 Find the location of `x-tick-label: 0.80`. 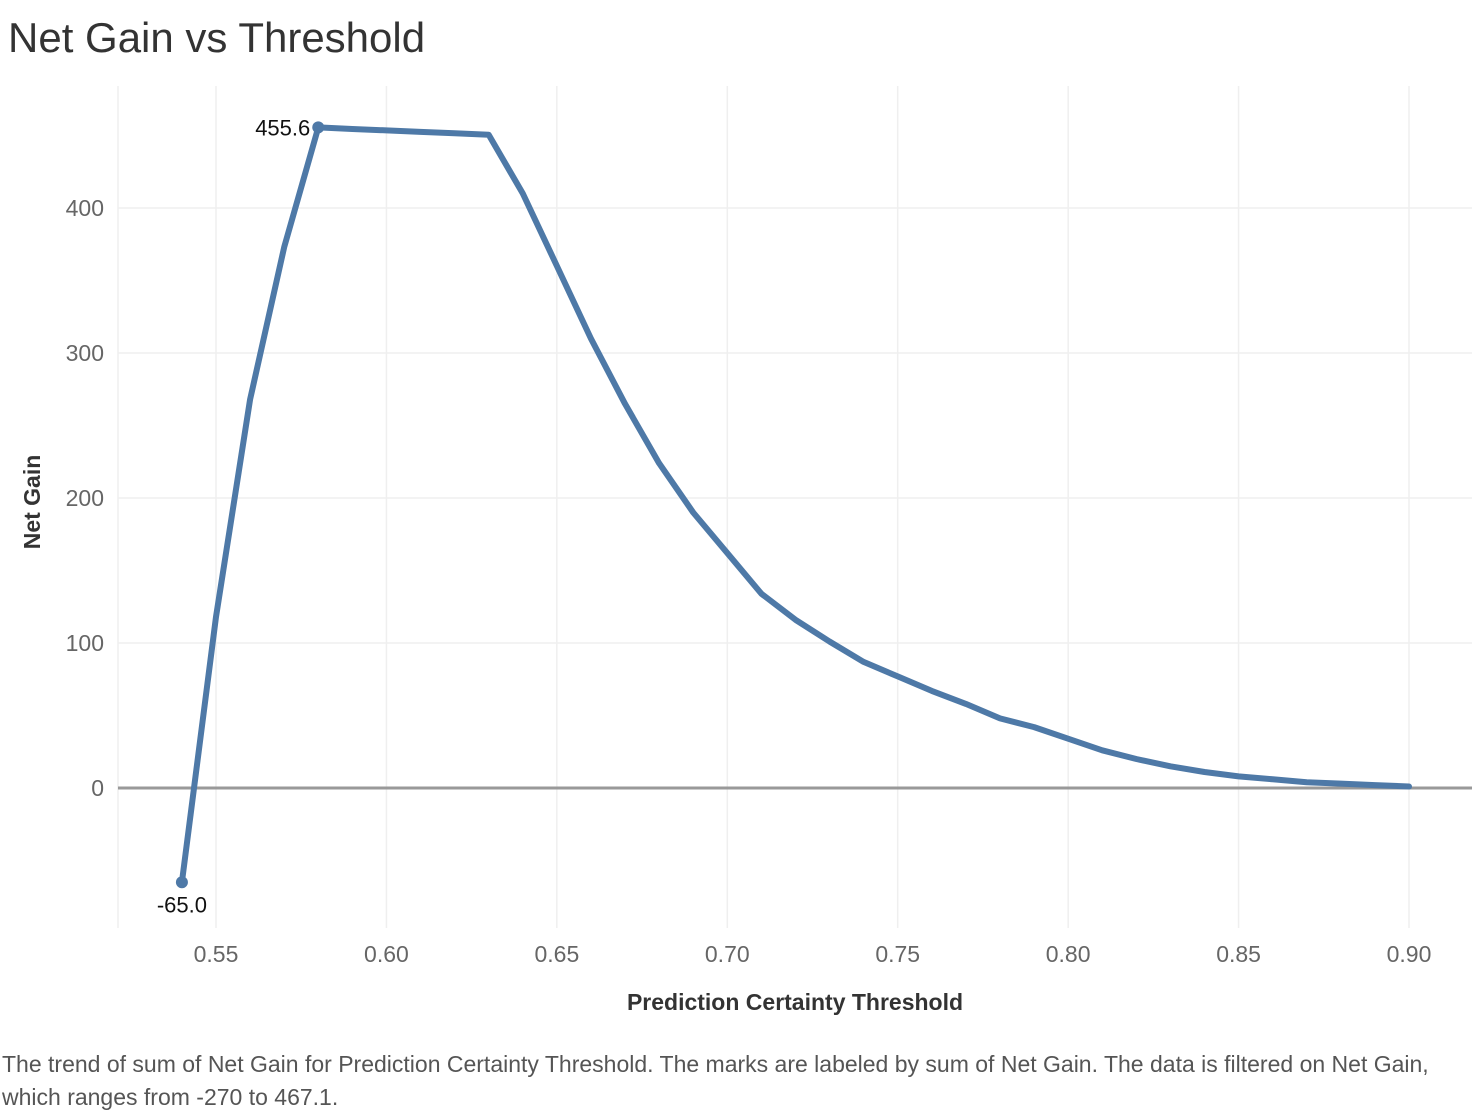

x-tick-label: 0.80 is located at coordinates (1068, 954).